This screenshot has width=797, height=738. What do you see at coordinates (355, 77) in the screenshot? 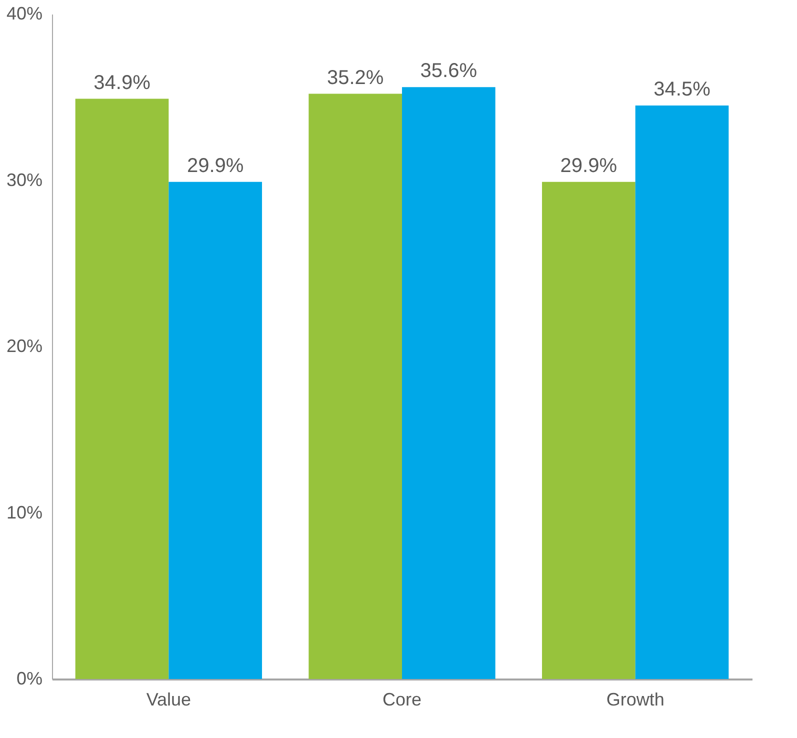
I see `data-label: 35.2%` at bounding box center [355, 77].